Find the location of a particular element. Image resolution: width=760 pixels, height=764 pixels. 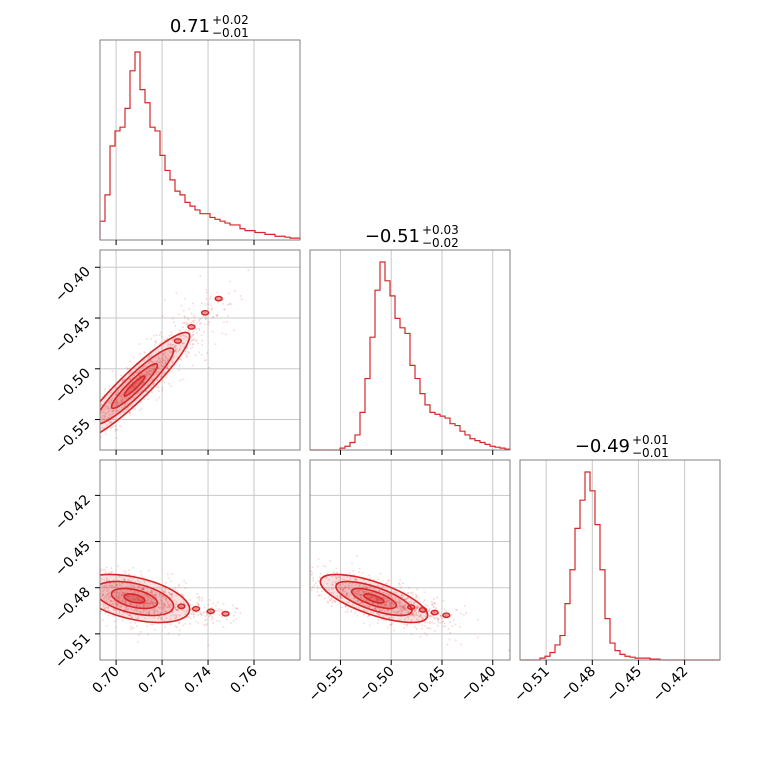

title-median: 0.71 is located at coordinates (190, 26).